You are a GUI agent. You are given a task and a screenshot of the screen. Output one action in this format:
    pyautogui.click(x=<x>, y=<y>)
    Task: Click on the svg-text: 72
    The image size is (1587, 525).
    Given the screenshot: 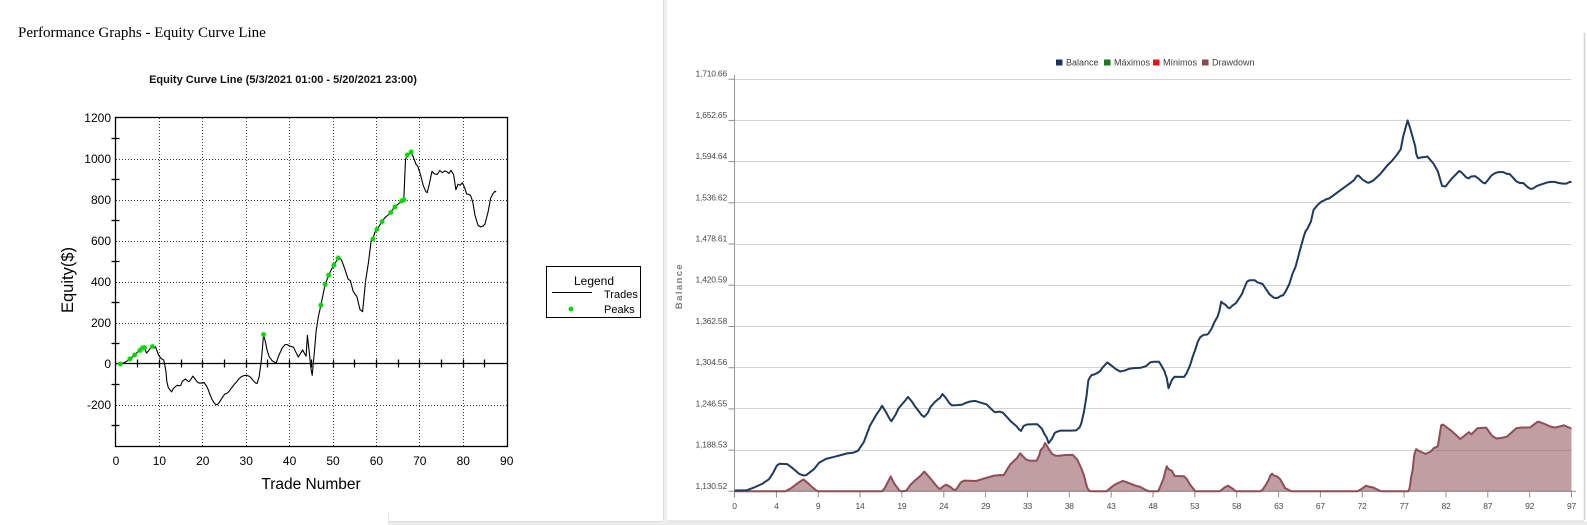 What is the action you would take?
    pyautogui.click(x=1363, y=506)
    